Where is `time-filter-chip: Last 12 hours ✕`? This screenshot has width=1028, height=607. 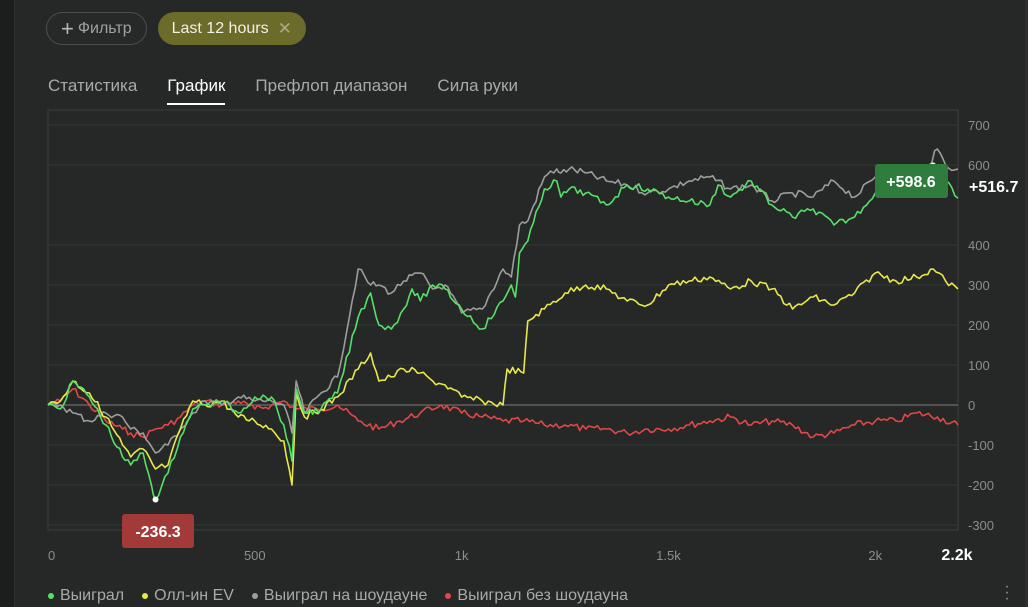 time-filter-chip: Last 12 hours ✕ is located at coordinates (231, 28).